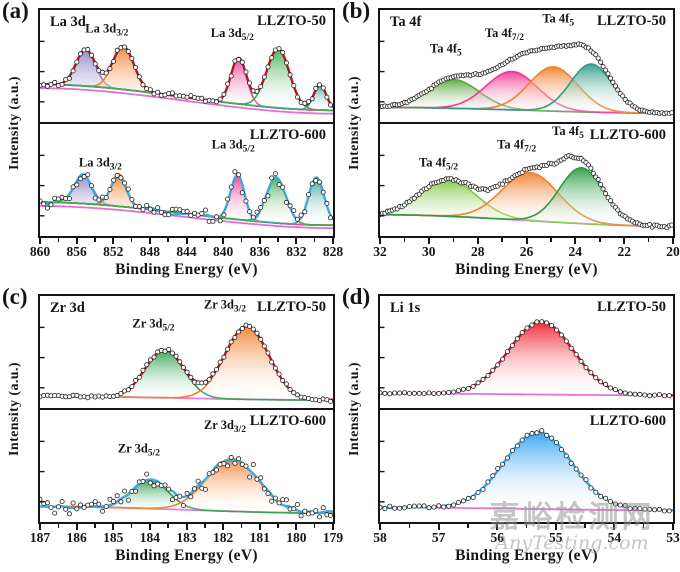 This screenshot has width=680, height=572. I want to click on panel-letter: (d), so click(356, 296).